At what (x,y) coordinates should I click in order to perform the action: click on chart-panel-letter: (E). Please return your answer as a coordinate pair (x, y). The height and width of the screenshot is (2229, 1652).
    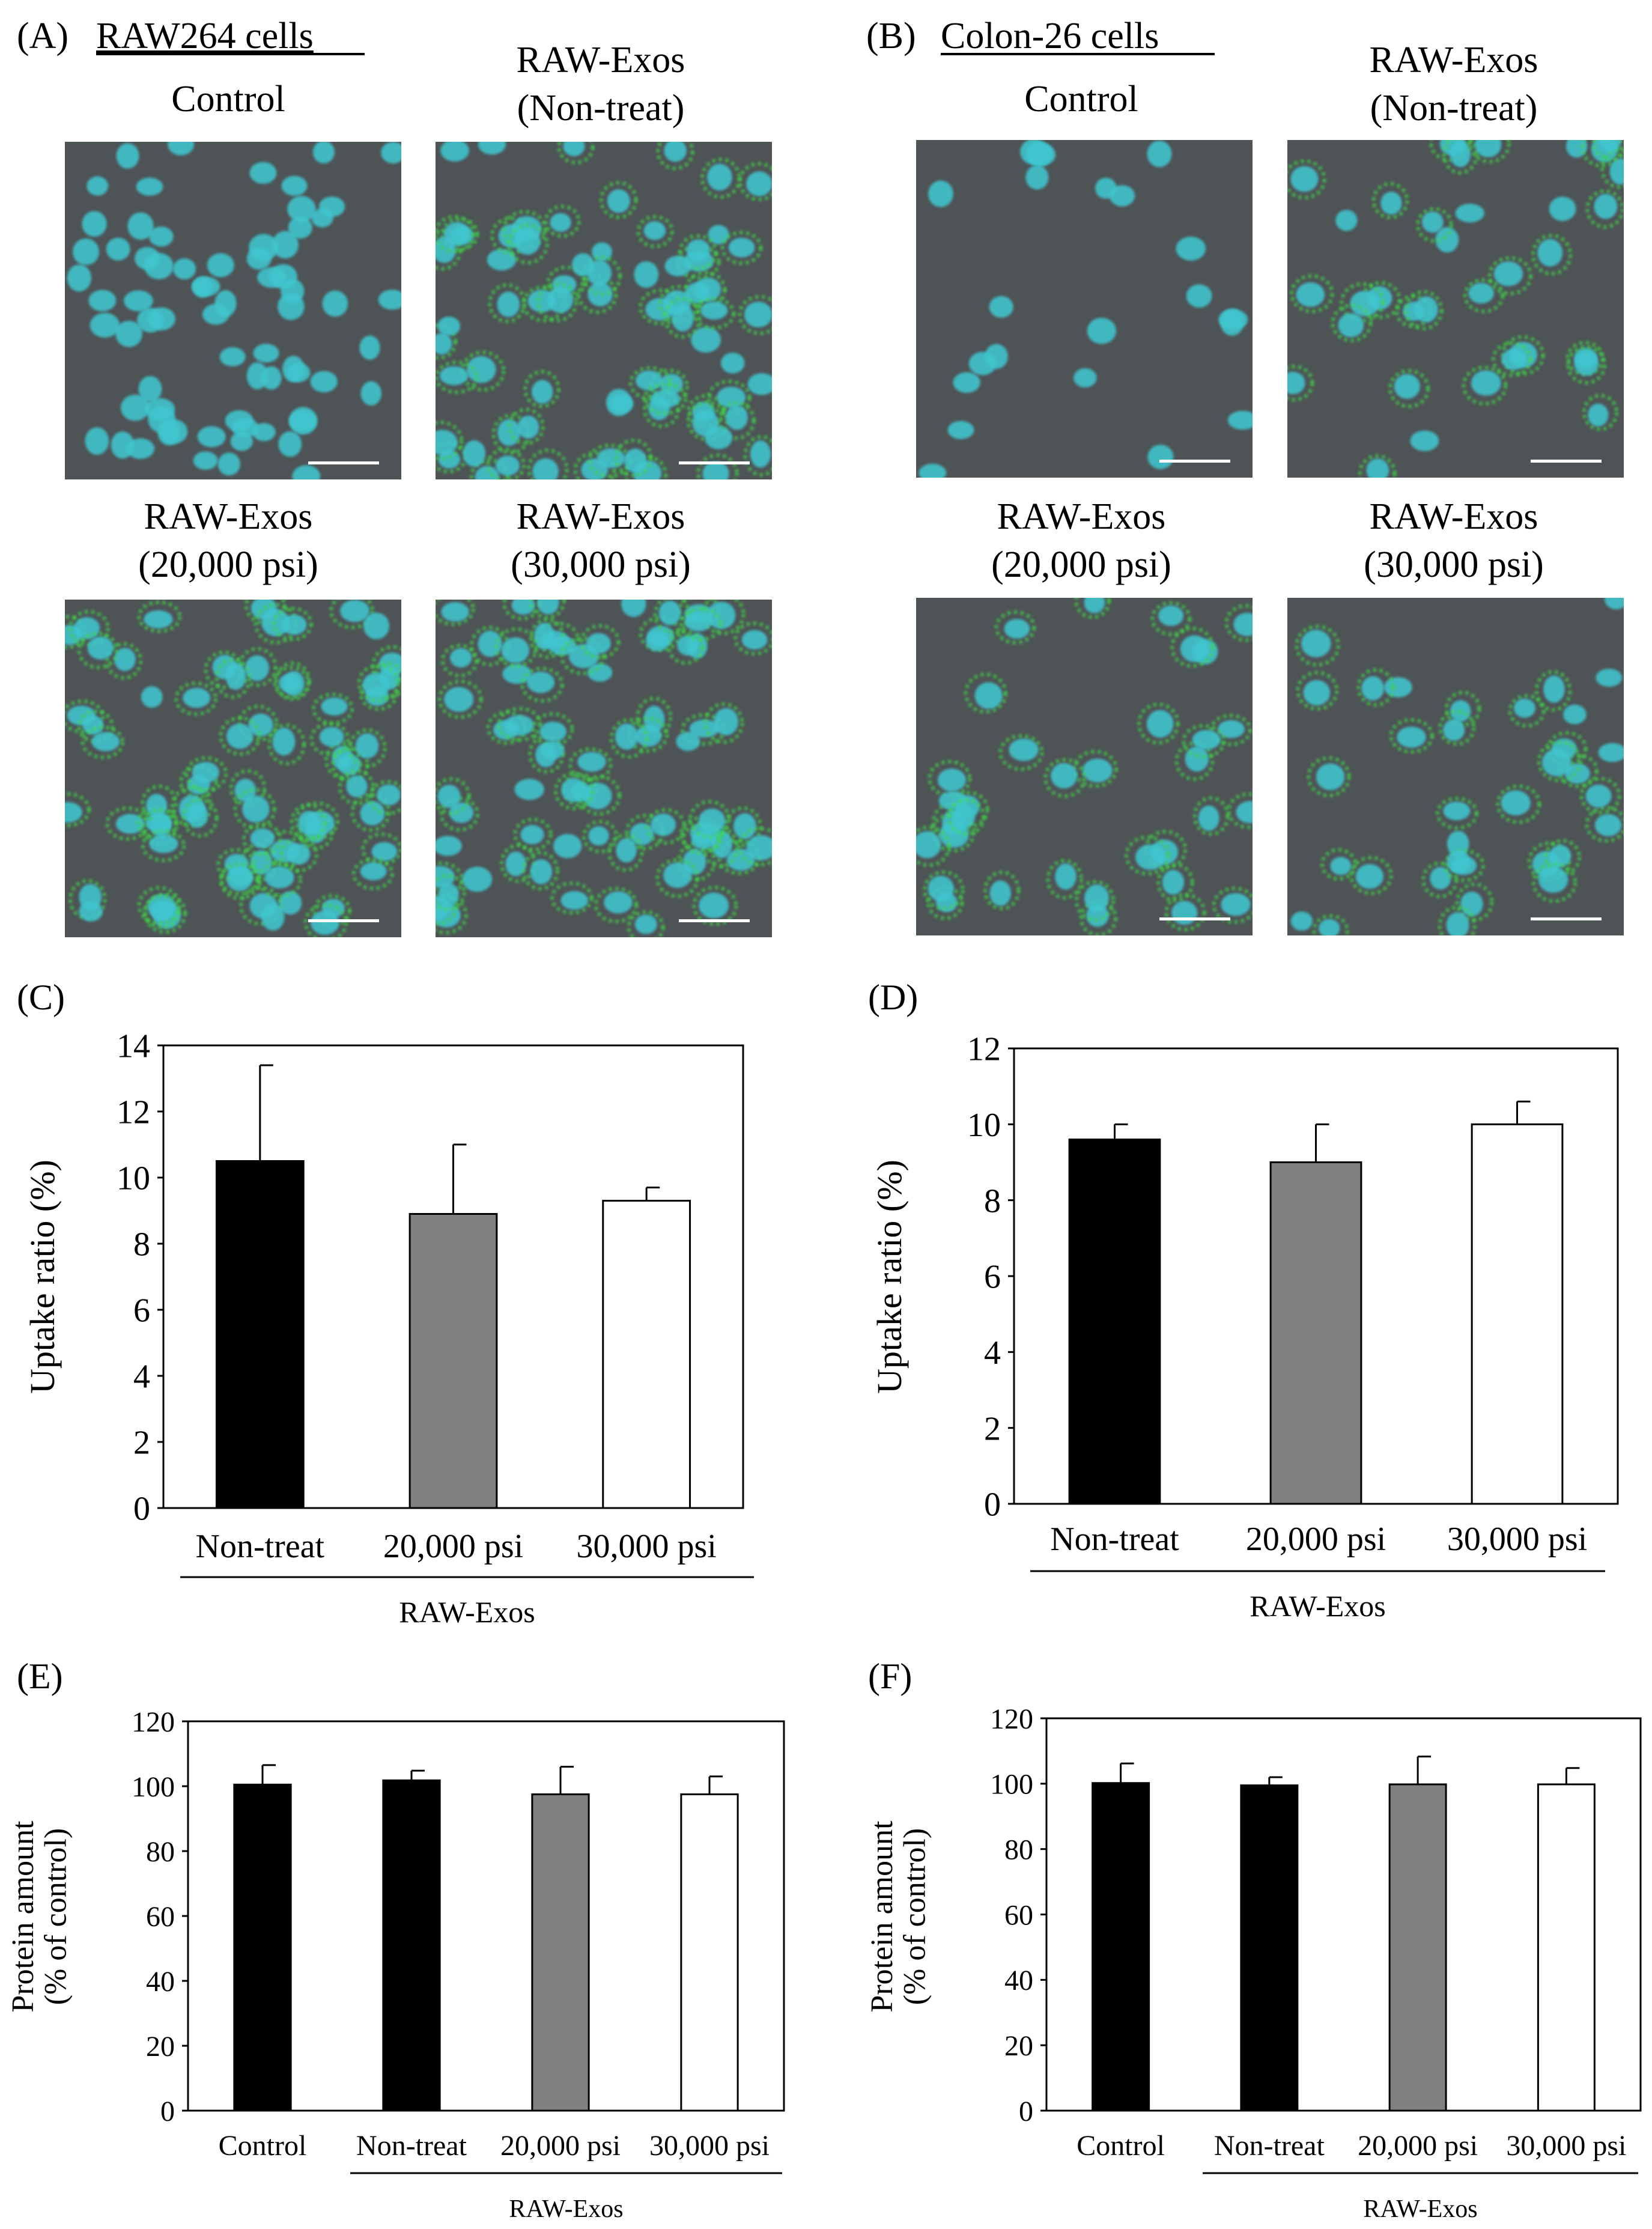
    Looking at the image, I should click on (40, 1676).